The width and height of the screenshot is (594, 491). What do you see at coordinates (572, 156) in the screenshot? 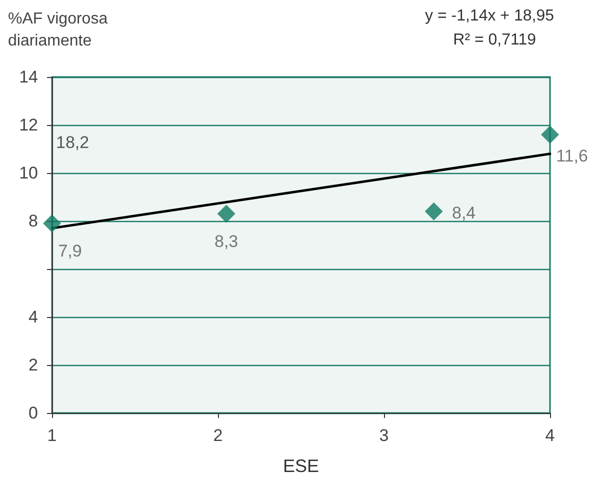
I see `data-label: 11,6` at bounding box center [572, 156].